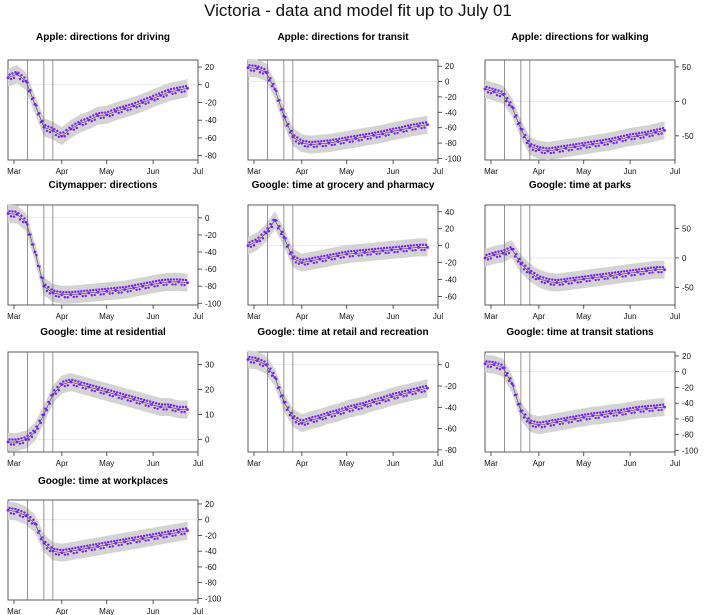  Describe the element at coordinates (539, 316) in the screenshot. I see `x-tick-label: Apr` at that location.